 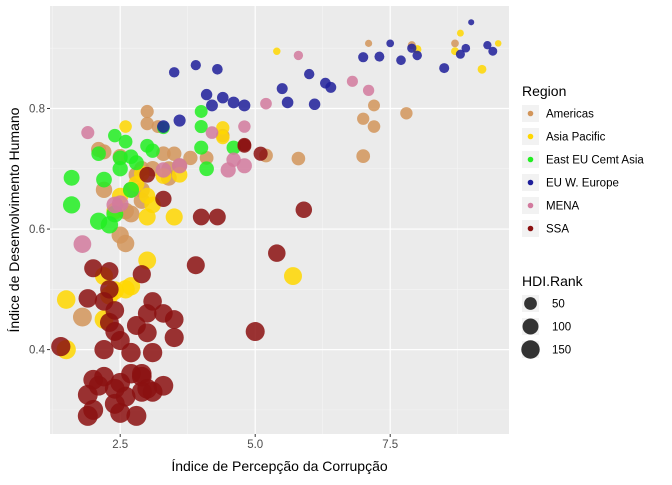 What do you see at coordinates (390, 445) in the screenshot?
I see `x-tick-label: 7.5` at bounding box center [390, 445].